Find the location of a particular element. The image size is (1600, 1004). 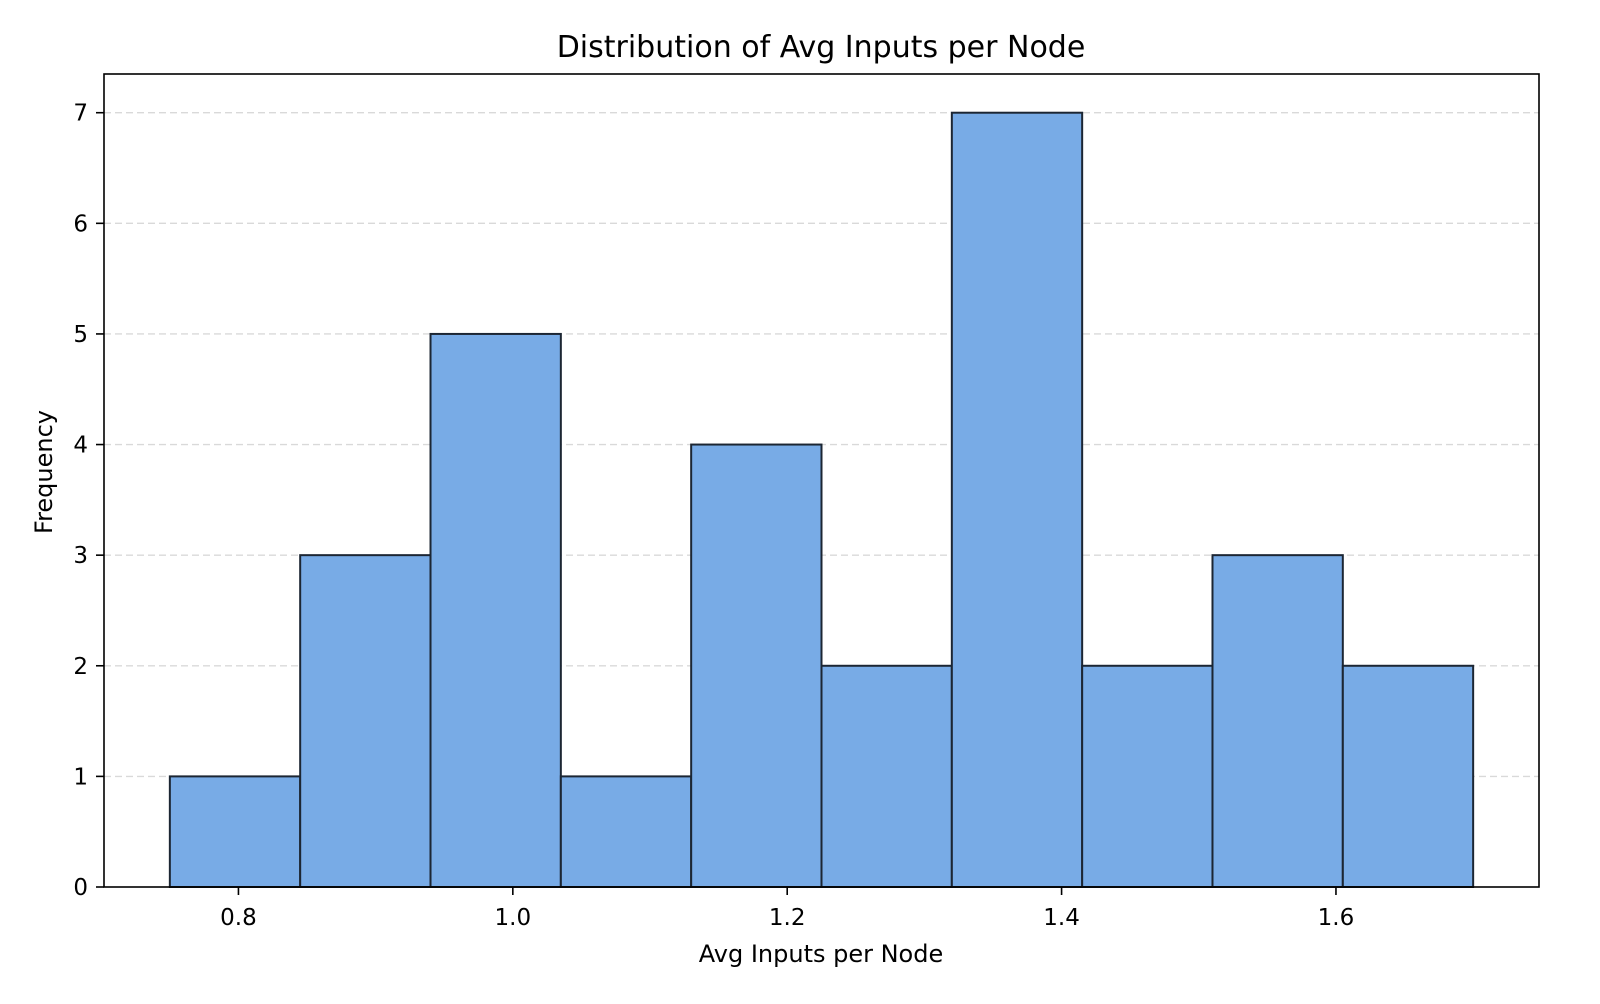

y-tick-label: 1 is located at coordinates (80, 777).